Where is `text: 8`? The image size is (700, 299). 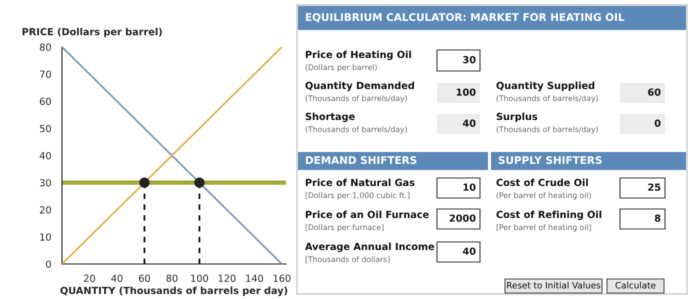
text: 8 is located at coordinates (657, 218).